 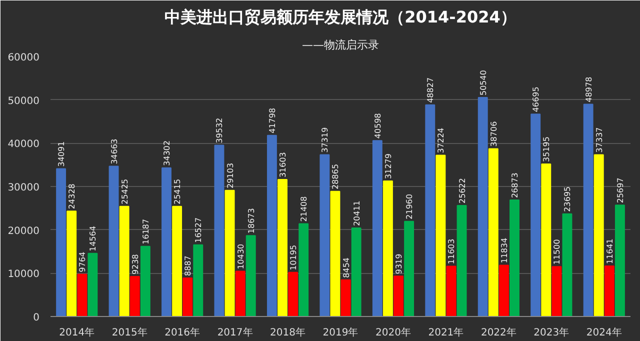 What do you see at coordinates (241, 257) in the screenshot?
I see `data-label: 10430` at bounding box center [241, 257].